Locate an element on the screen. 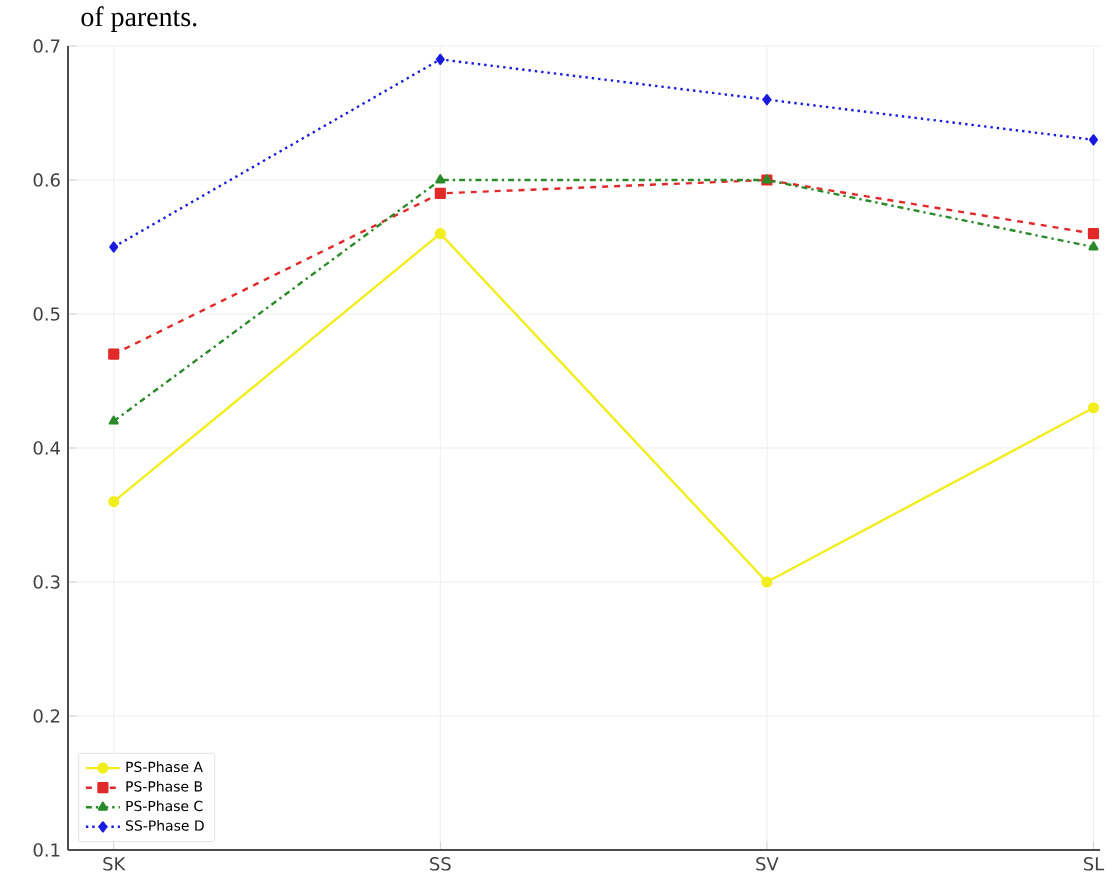 The image size is (1116, 878). chart-title: of parents. is located at coordinates (139, 19).